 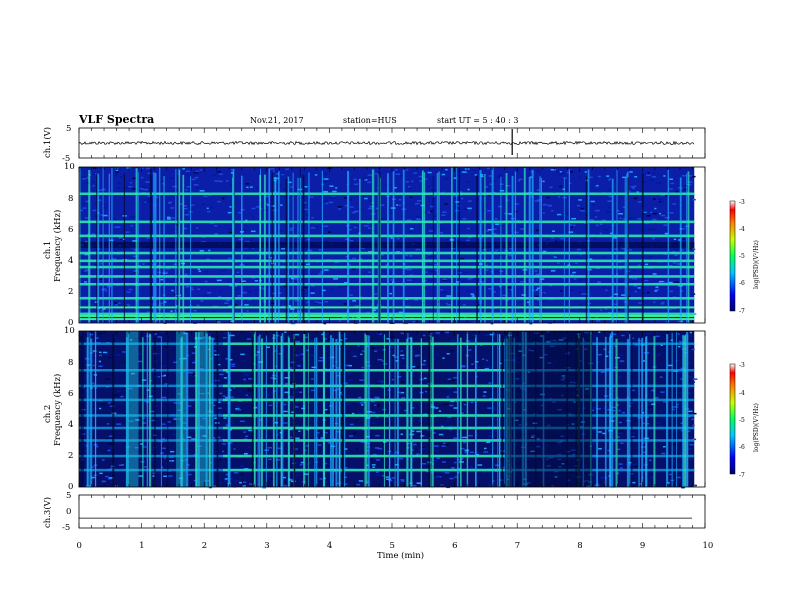 I want to click on ch1-freq-tick-8: 8, so click(x=70, y=199).